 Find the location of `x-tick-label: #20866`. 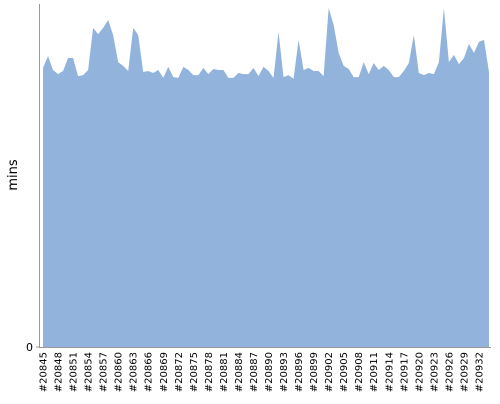

x-tick-label: #20866 is located at coordinates (149, 372).